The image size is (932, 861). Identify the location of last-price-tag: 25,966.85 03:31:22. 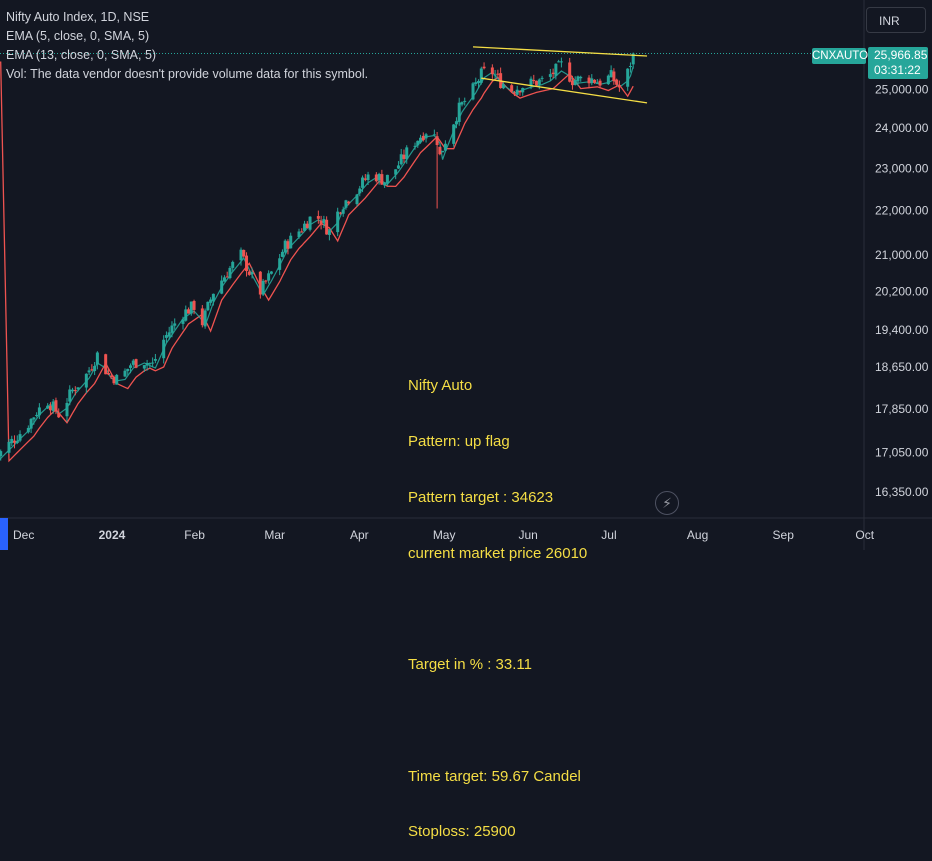
(898, 63).